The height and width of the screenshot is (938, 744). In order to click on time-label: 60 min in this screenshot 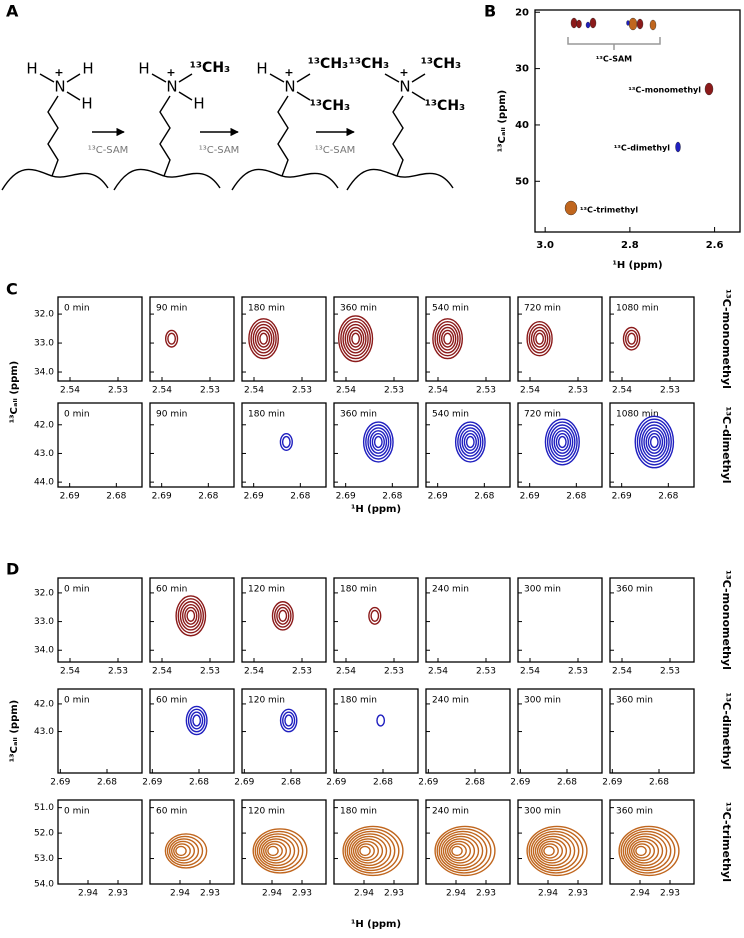, I will do `click(171, 590)`.